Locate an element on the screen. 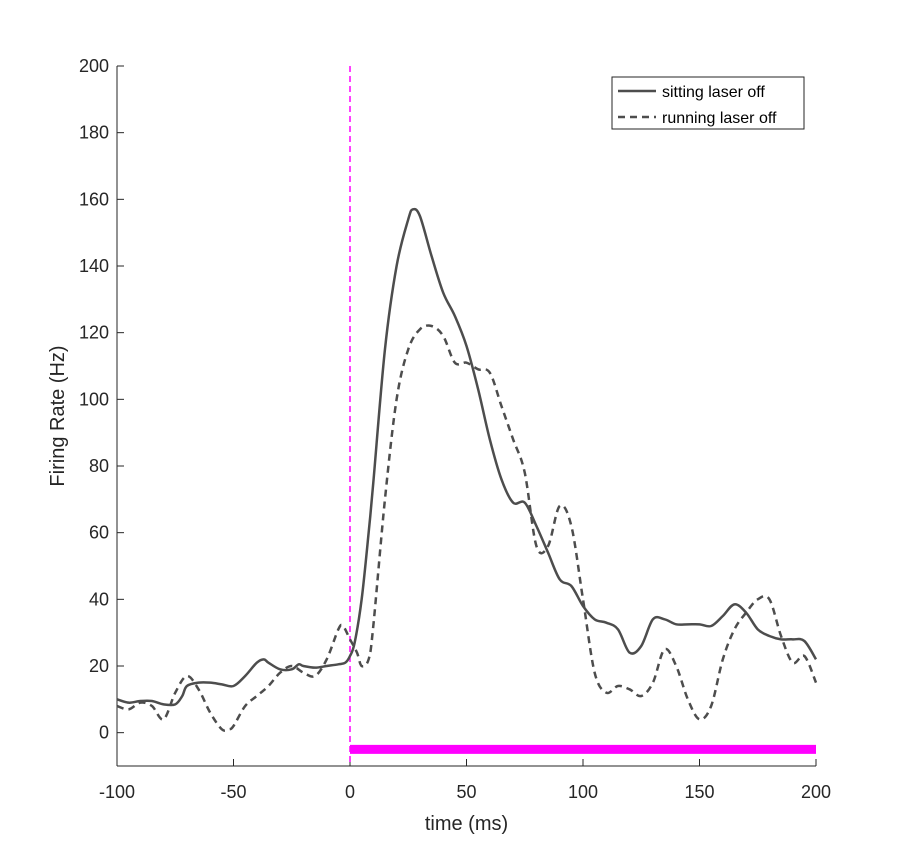  y-tick-label: 120 is located at coordinates (94, 333).